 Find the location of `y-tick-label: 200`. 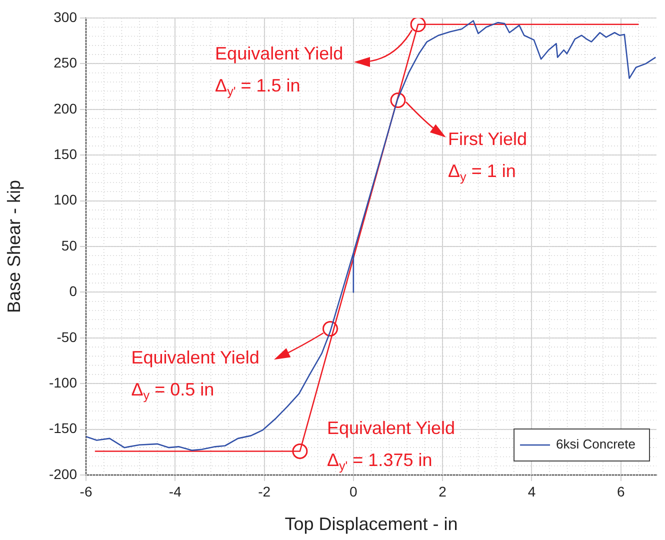

y-tick-label: 200 is located at coordinates (66, 108).